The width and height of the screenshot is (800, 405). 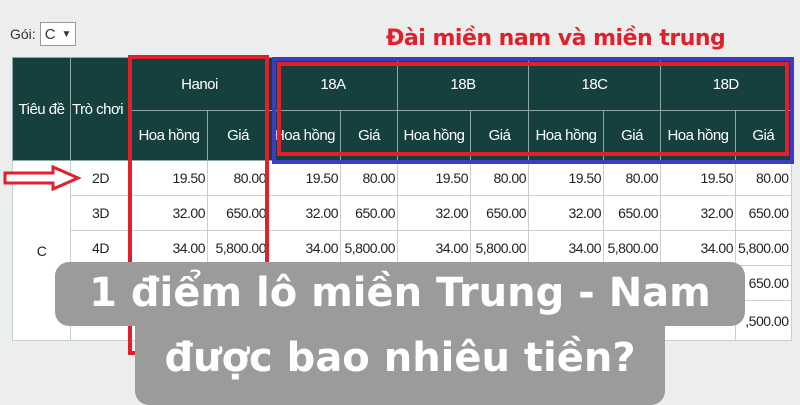 What do you see at coordinates (23, 34) in the screenshot?
I see `package-label: Gói:` at bounding box center [23, 34].